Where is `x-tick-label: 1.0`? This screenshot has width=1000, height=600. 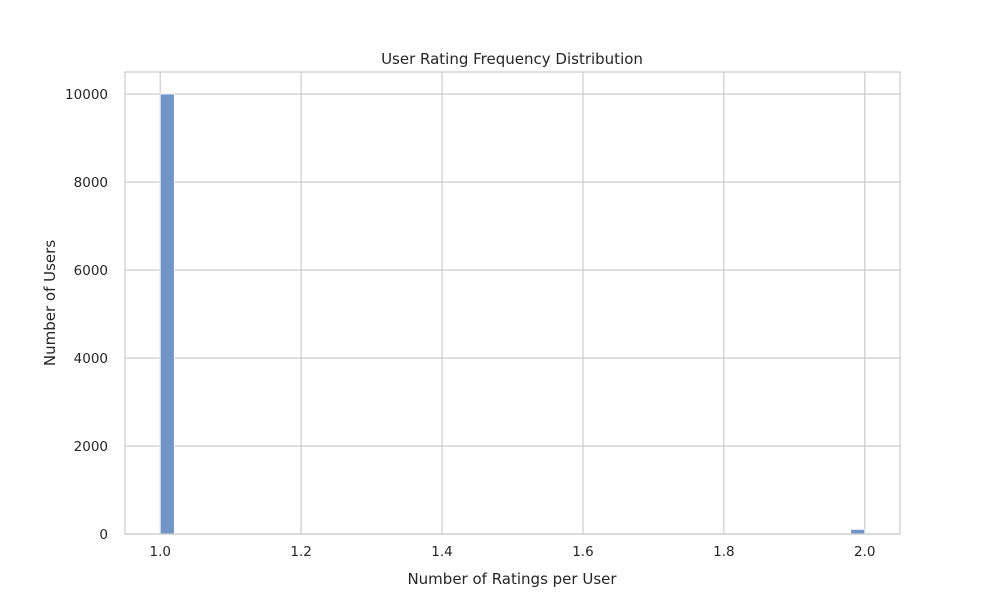
x-tick-label: 1.0 is located at coordinates (159, 552).